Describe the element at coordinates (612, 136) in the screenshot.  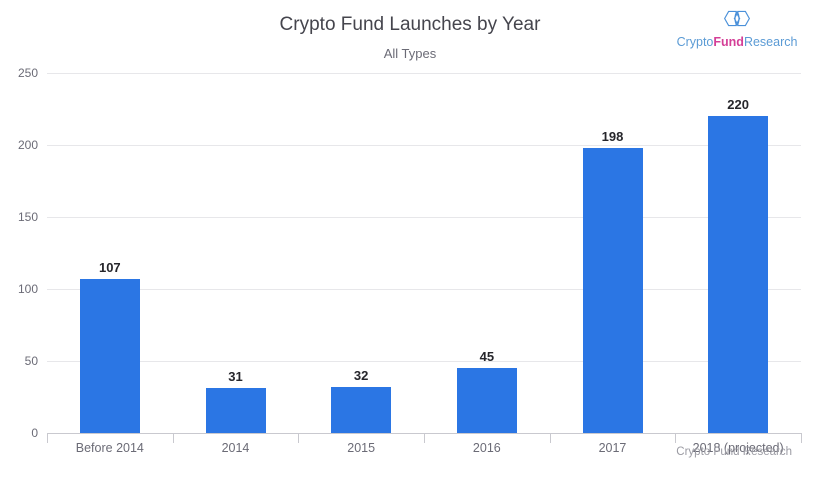
I see `bar-value-label: 198` at that location.